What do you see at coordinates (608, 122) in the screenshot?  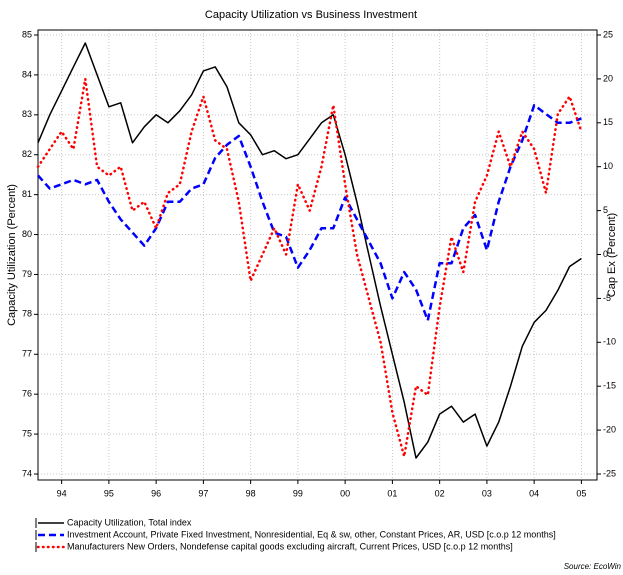 I see `y2-tick-label: 15` at bounding box center [608, 122].